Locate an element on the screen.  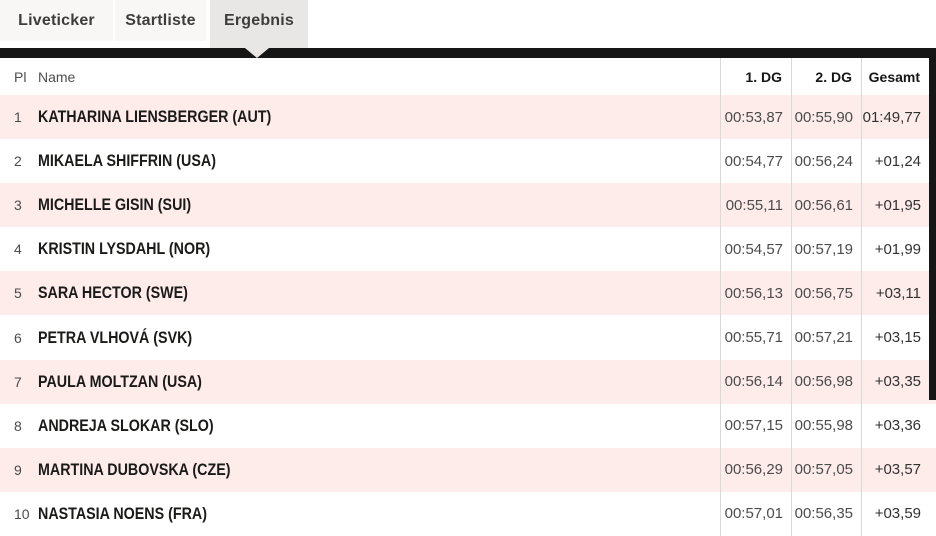
place-cell: 2 is located at coordinates (18, 161).